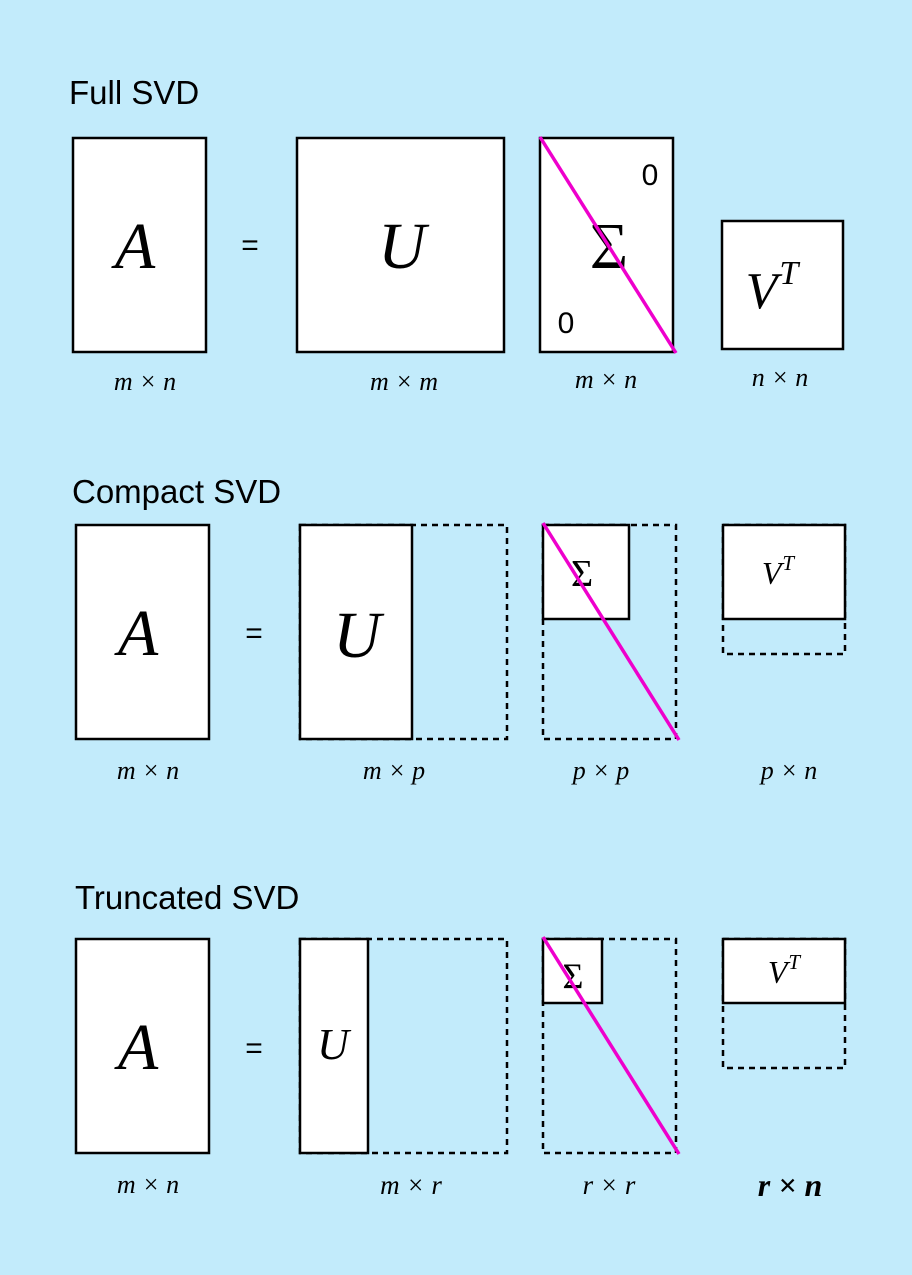 This screenshot has height=1275, width=912. I want to click on full-u-symbol: U, so click(404, 246).